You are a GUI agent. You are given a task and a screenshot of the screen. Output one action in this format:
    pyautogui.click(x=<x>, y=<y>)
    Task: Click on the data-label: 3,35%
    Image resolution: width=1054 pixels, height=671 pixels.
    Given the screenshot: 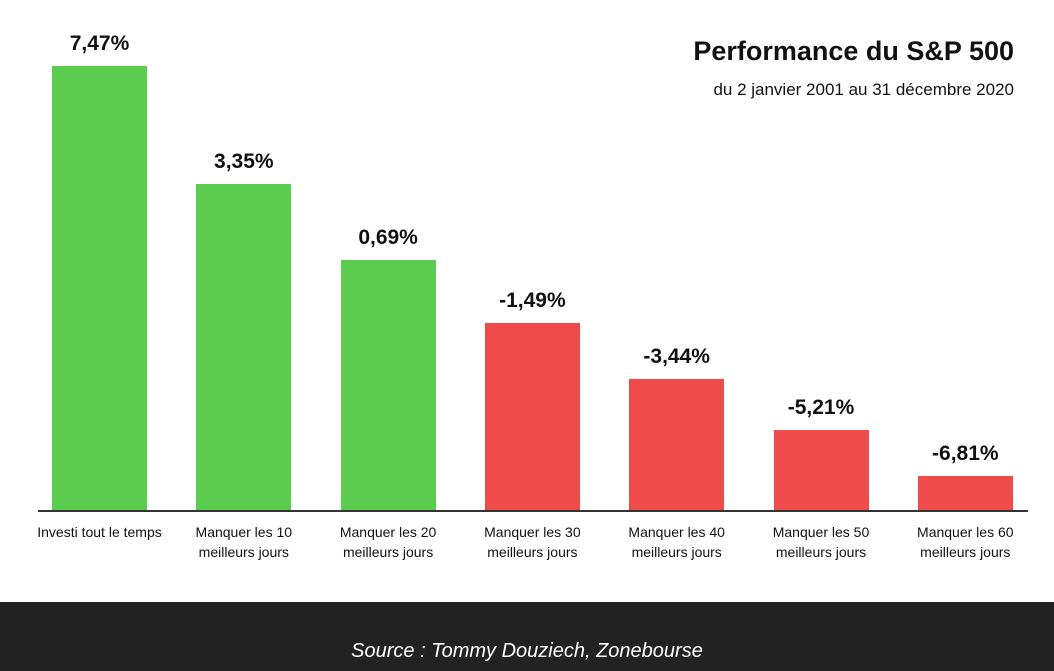 What is the action you would take?
    pyautogui.click(x=244, y=162)
    